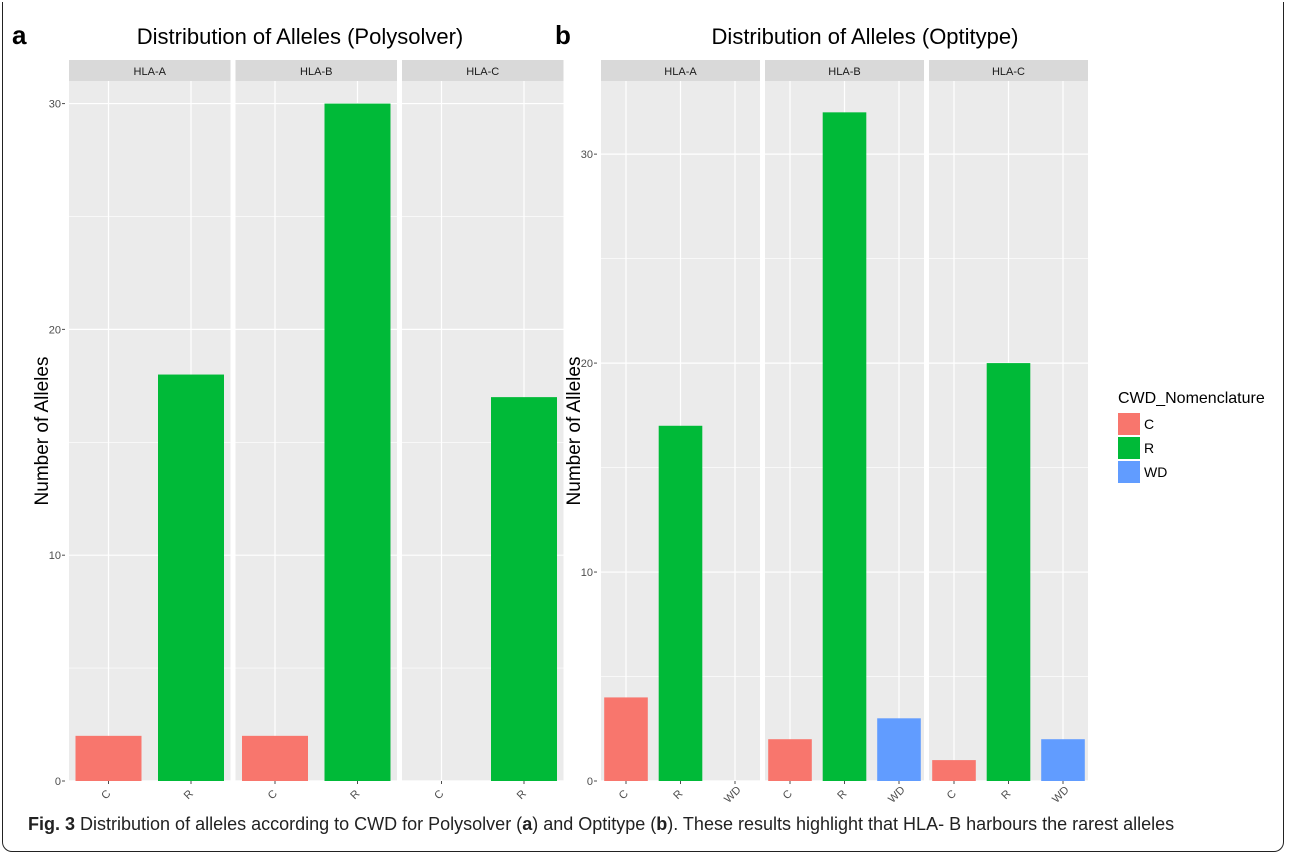 This screenshot has height=856, width=1290. Describe the element at coordinates (300, 36) in the screenshot. I see `panel-a-title: Distribution of Alleles (Polysolver)` at that location.